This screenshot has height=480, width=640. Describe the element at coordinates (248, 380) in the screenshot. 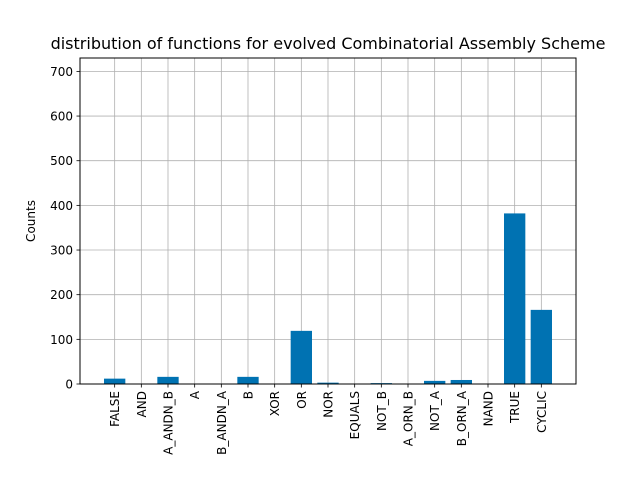

I see `bar-b` at that location.